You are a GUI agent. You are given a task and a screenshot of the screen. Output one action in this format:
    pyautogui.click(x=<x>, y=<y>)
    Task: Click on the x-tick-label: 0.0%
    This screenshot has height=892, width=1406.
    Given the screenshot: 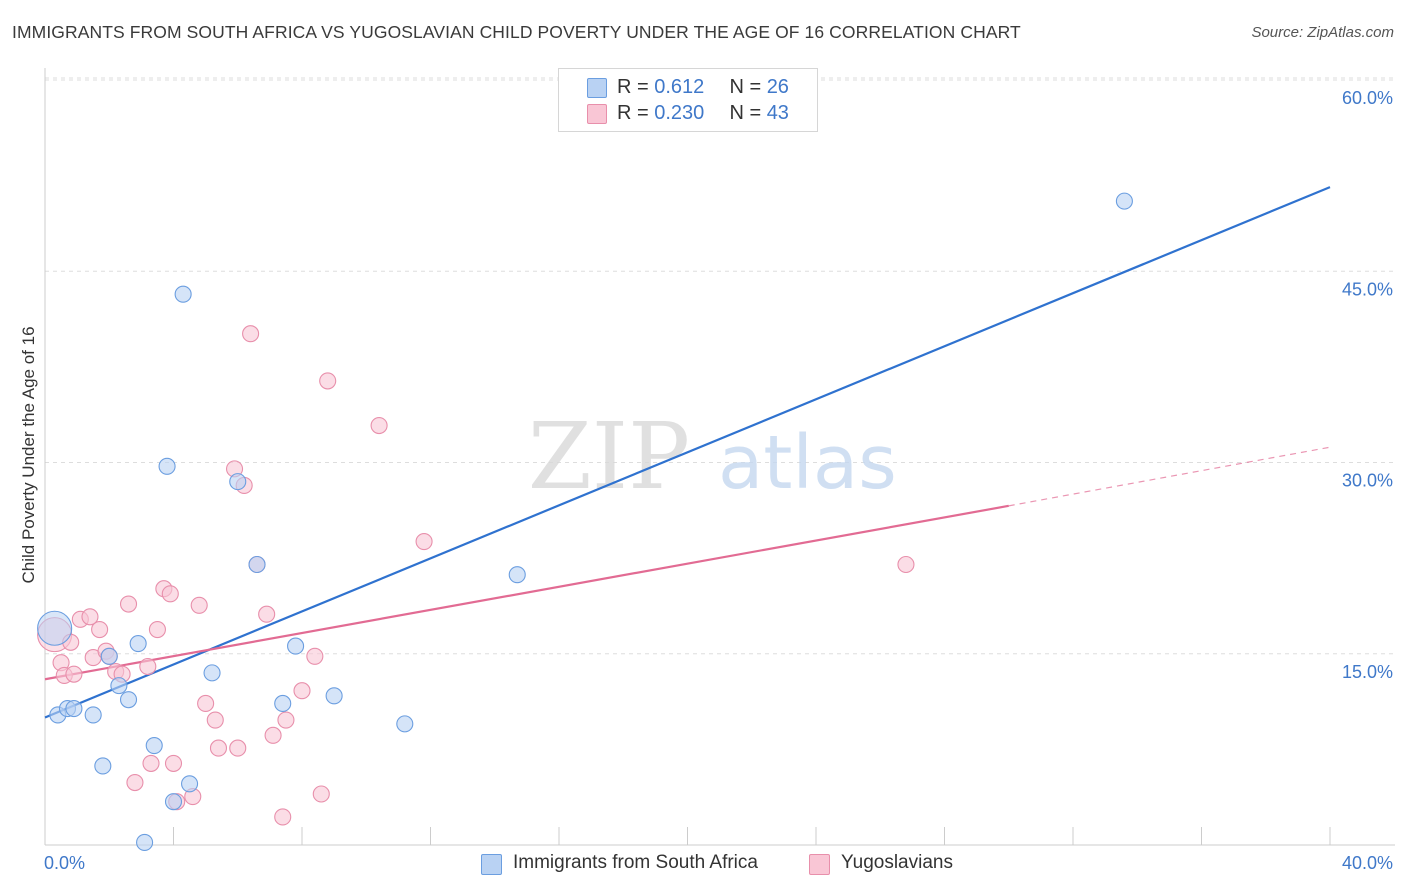 What is the action you would take?
    pyautogui.click(x=64, y=863)
    